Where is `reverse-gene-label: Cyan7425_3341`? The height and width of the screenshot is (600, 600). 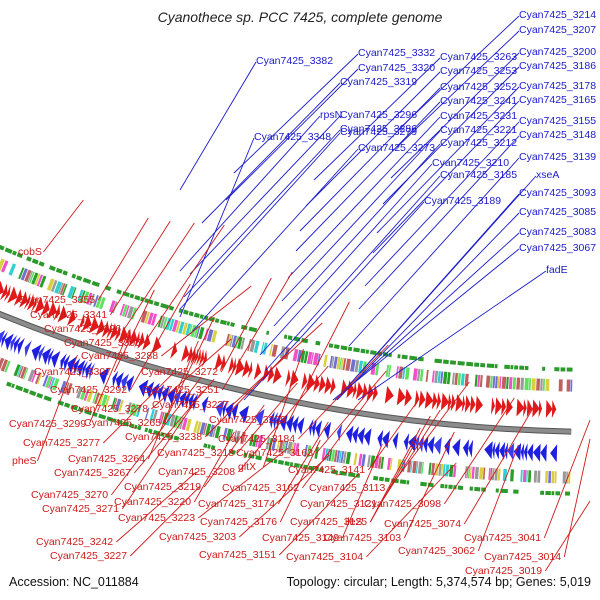
reverse-gene-label: Cyan7425_3341 is located at coordinates (68, 315).